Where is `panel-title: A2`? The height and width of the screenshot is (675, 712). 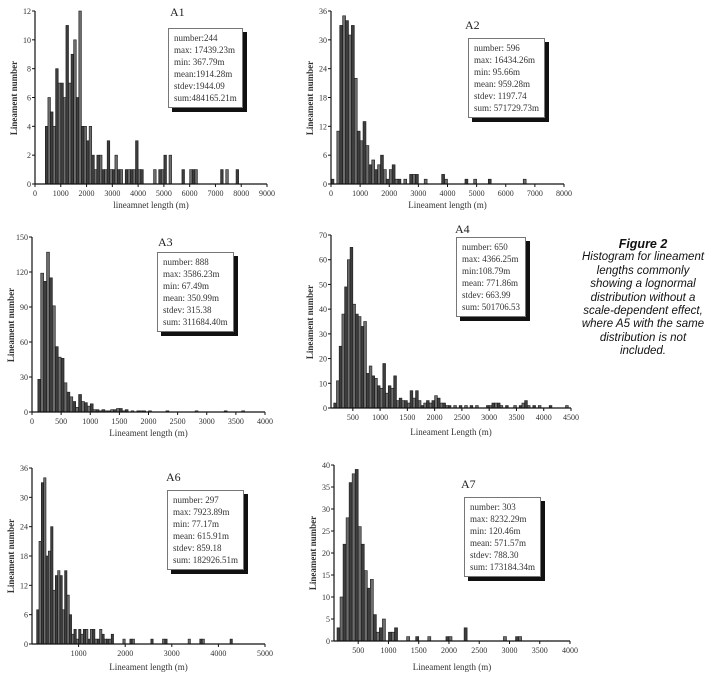
panel-title: A2 is located at coordinates (472, 25).